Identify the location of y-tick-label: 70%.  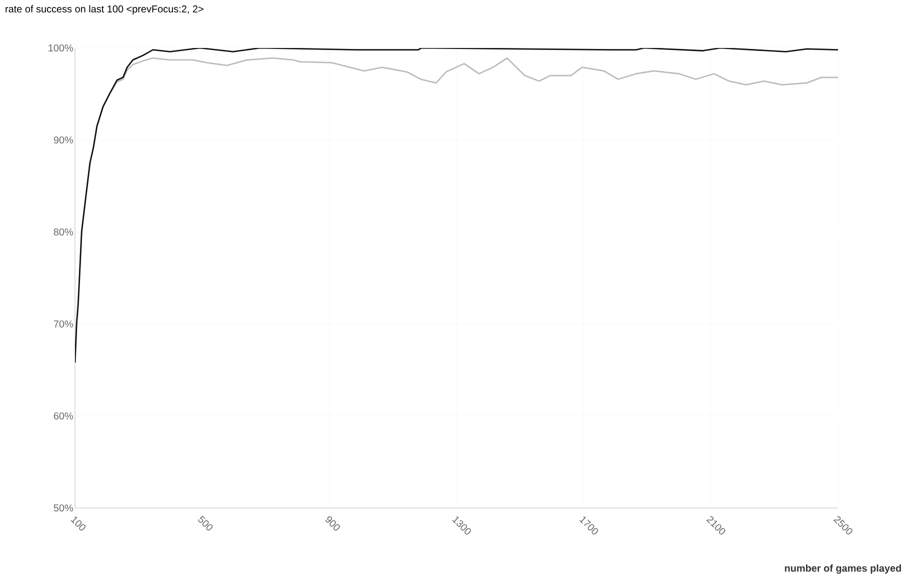
(63, 324).